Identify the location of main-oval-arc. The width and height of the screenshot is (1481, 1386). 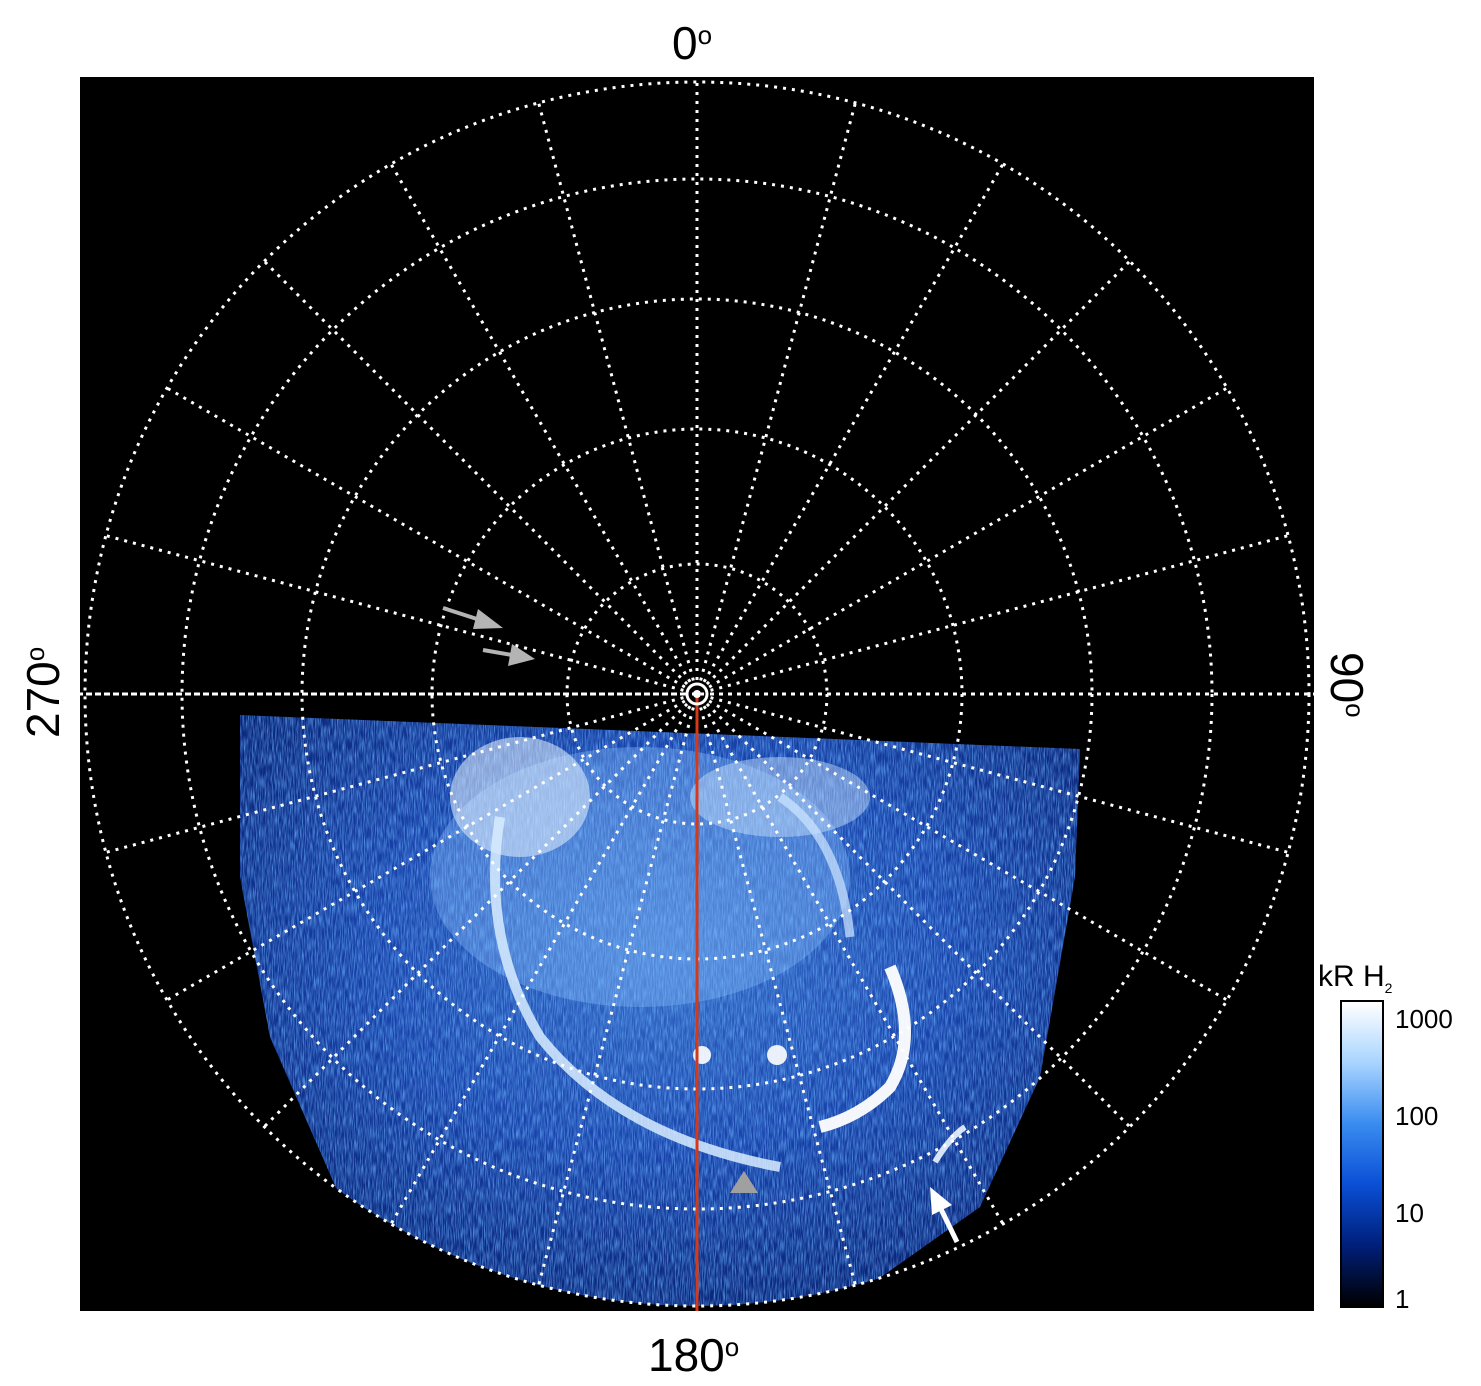
(635, 994).